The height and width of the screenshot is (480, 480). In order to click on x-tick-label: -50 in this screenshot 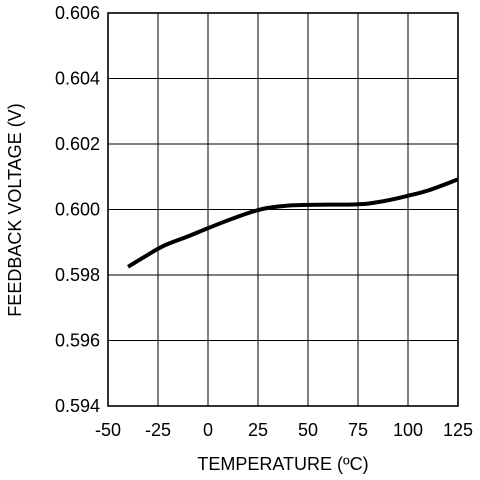, I will do `click(108, 430)`.